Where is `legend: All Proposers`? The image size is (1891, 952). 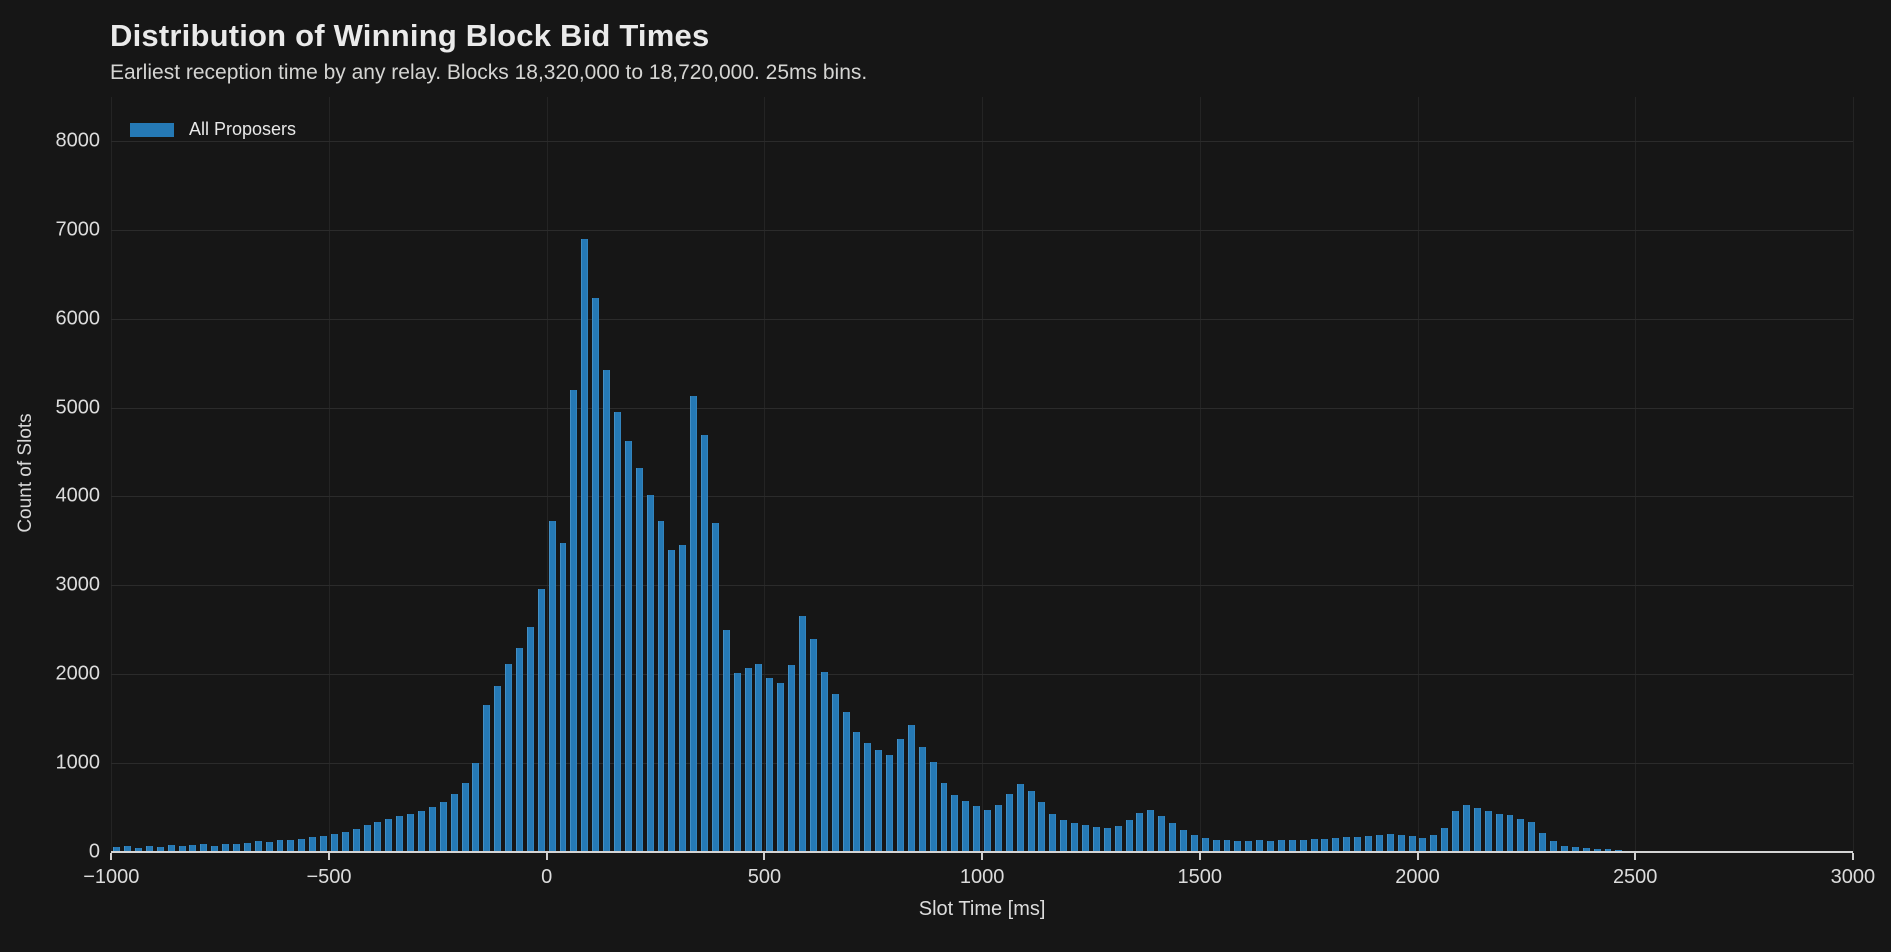
legend: All Proposers is located at coordinates (213, 129).